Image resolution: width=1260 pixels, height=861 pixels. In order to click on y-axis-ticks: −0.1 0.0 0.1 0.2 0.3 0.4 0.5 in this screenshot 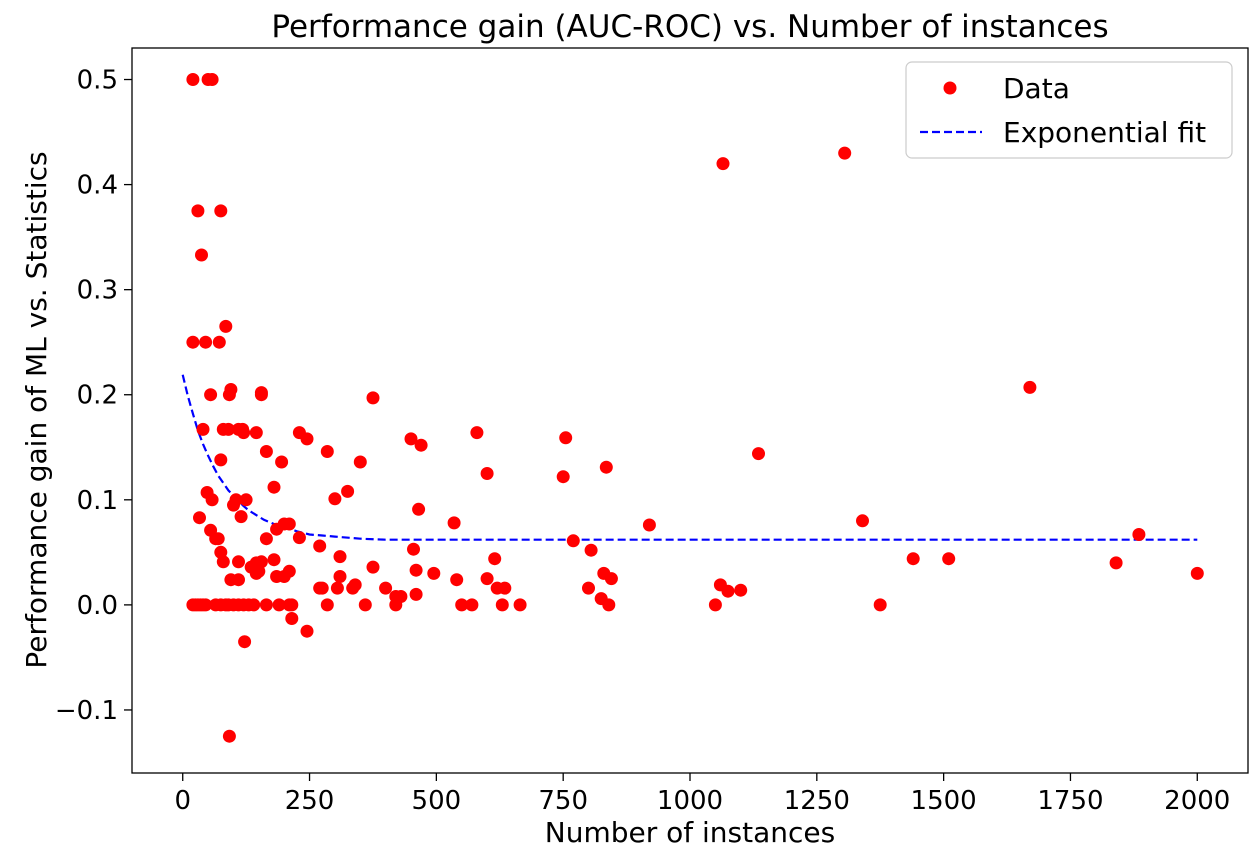, I will do `click(93, 396)`.